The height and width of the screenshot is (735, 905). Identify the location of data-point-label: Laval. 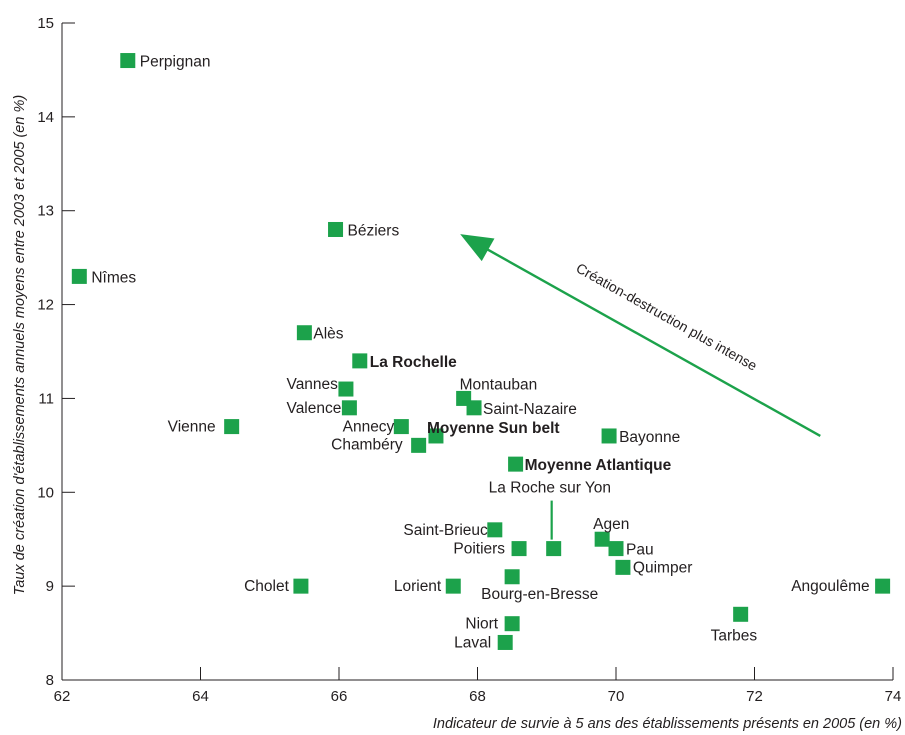
(472, 642).